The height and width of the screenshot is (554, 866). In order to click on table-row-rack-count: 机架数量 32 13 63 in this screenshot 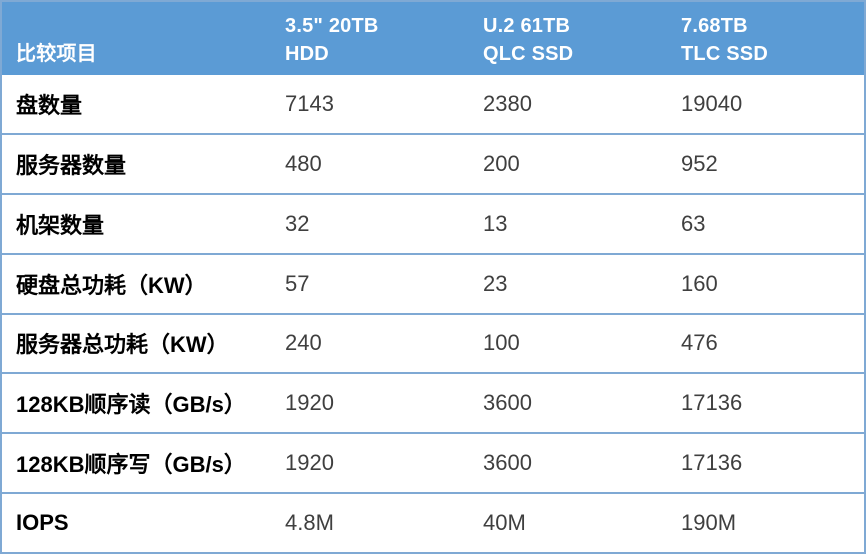, I will do `click(433, 222)`.